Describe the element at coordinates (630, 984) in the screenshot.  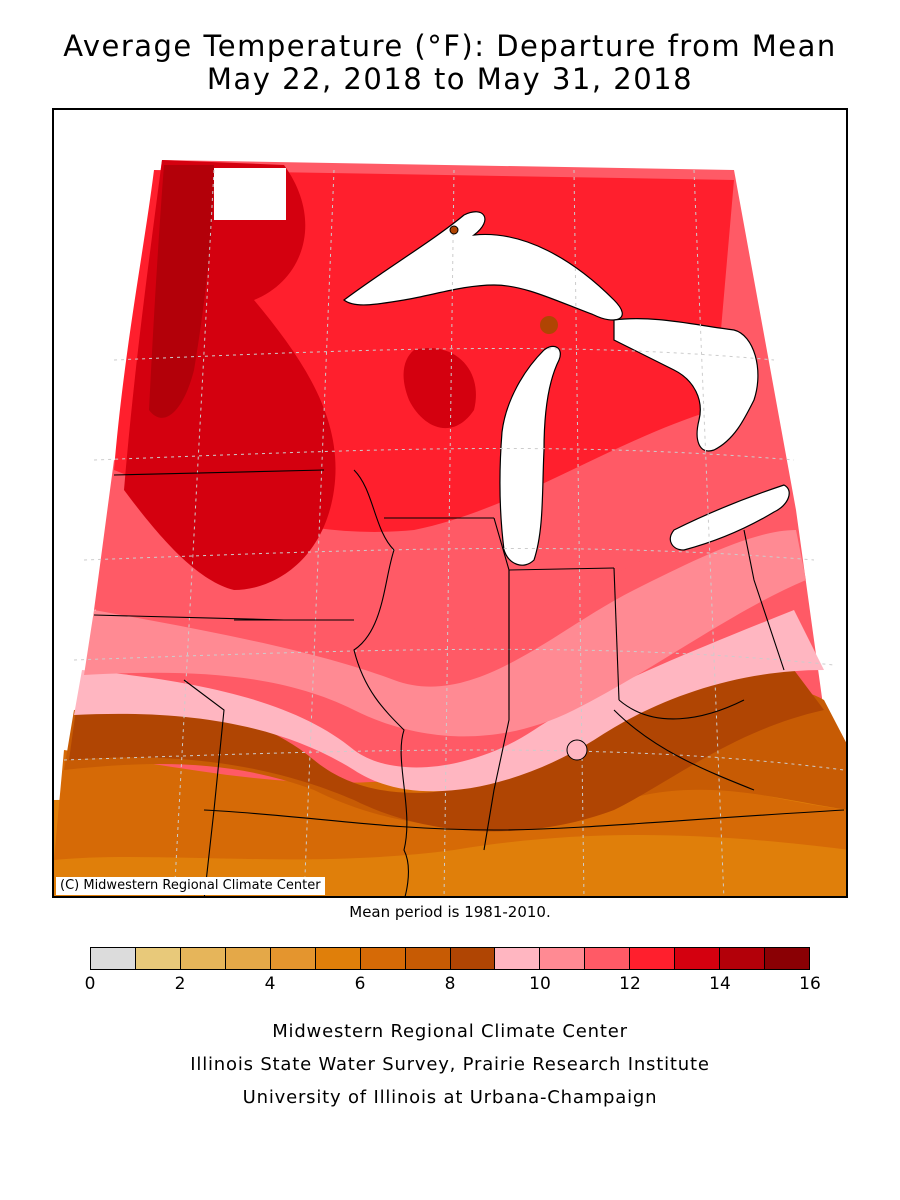
I see `legend-tick-label: 12` at that location.